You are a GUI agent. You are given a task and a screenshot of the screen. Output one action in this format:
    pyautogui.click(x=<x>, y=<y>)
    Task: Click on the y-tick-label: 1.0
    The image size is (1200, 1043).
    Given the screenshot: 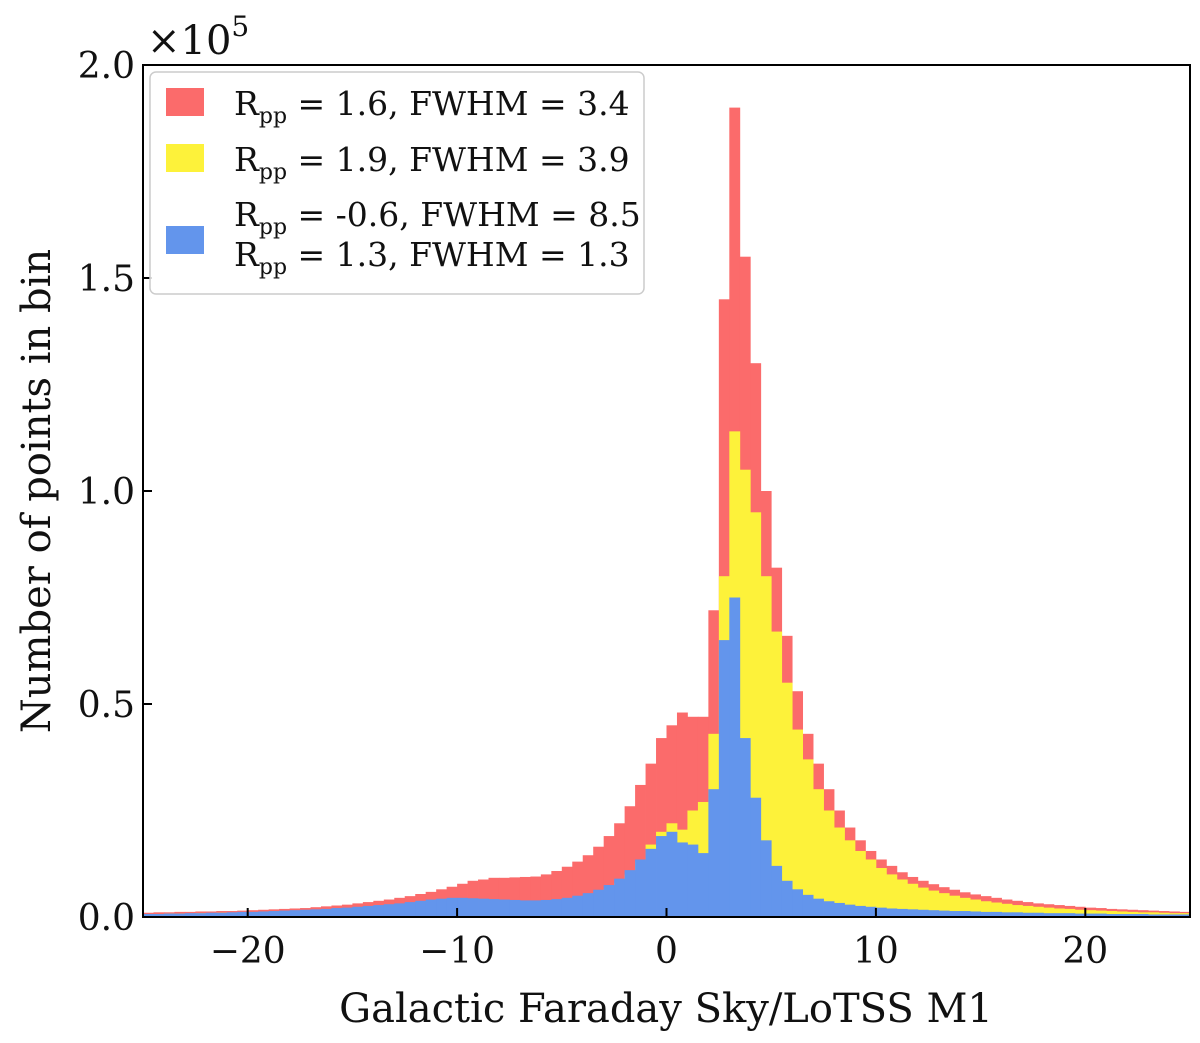 What is the action you would take?
    pyautogui.click(x=106, y=492)
    